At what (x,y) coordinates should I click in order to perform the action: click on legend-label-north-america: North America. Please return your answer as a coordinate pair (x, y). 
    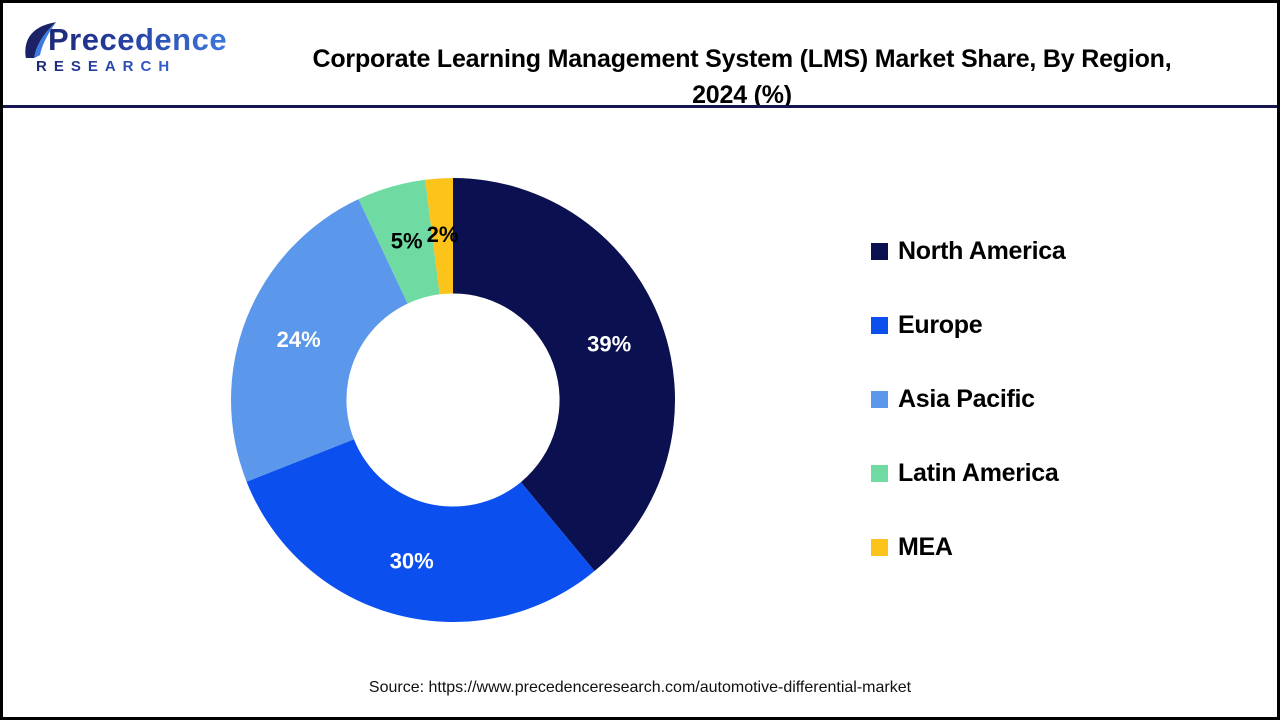
    Looking at the image, I should click on (981, 251).